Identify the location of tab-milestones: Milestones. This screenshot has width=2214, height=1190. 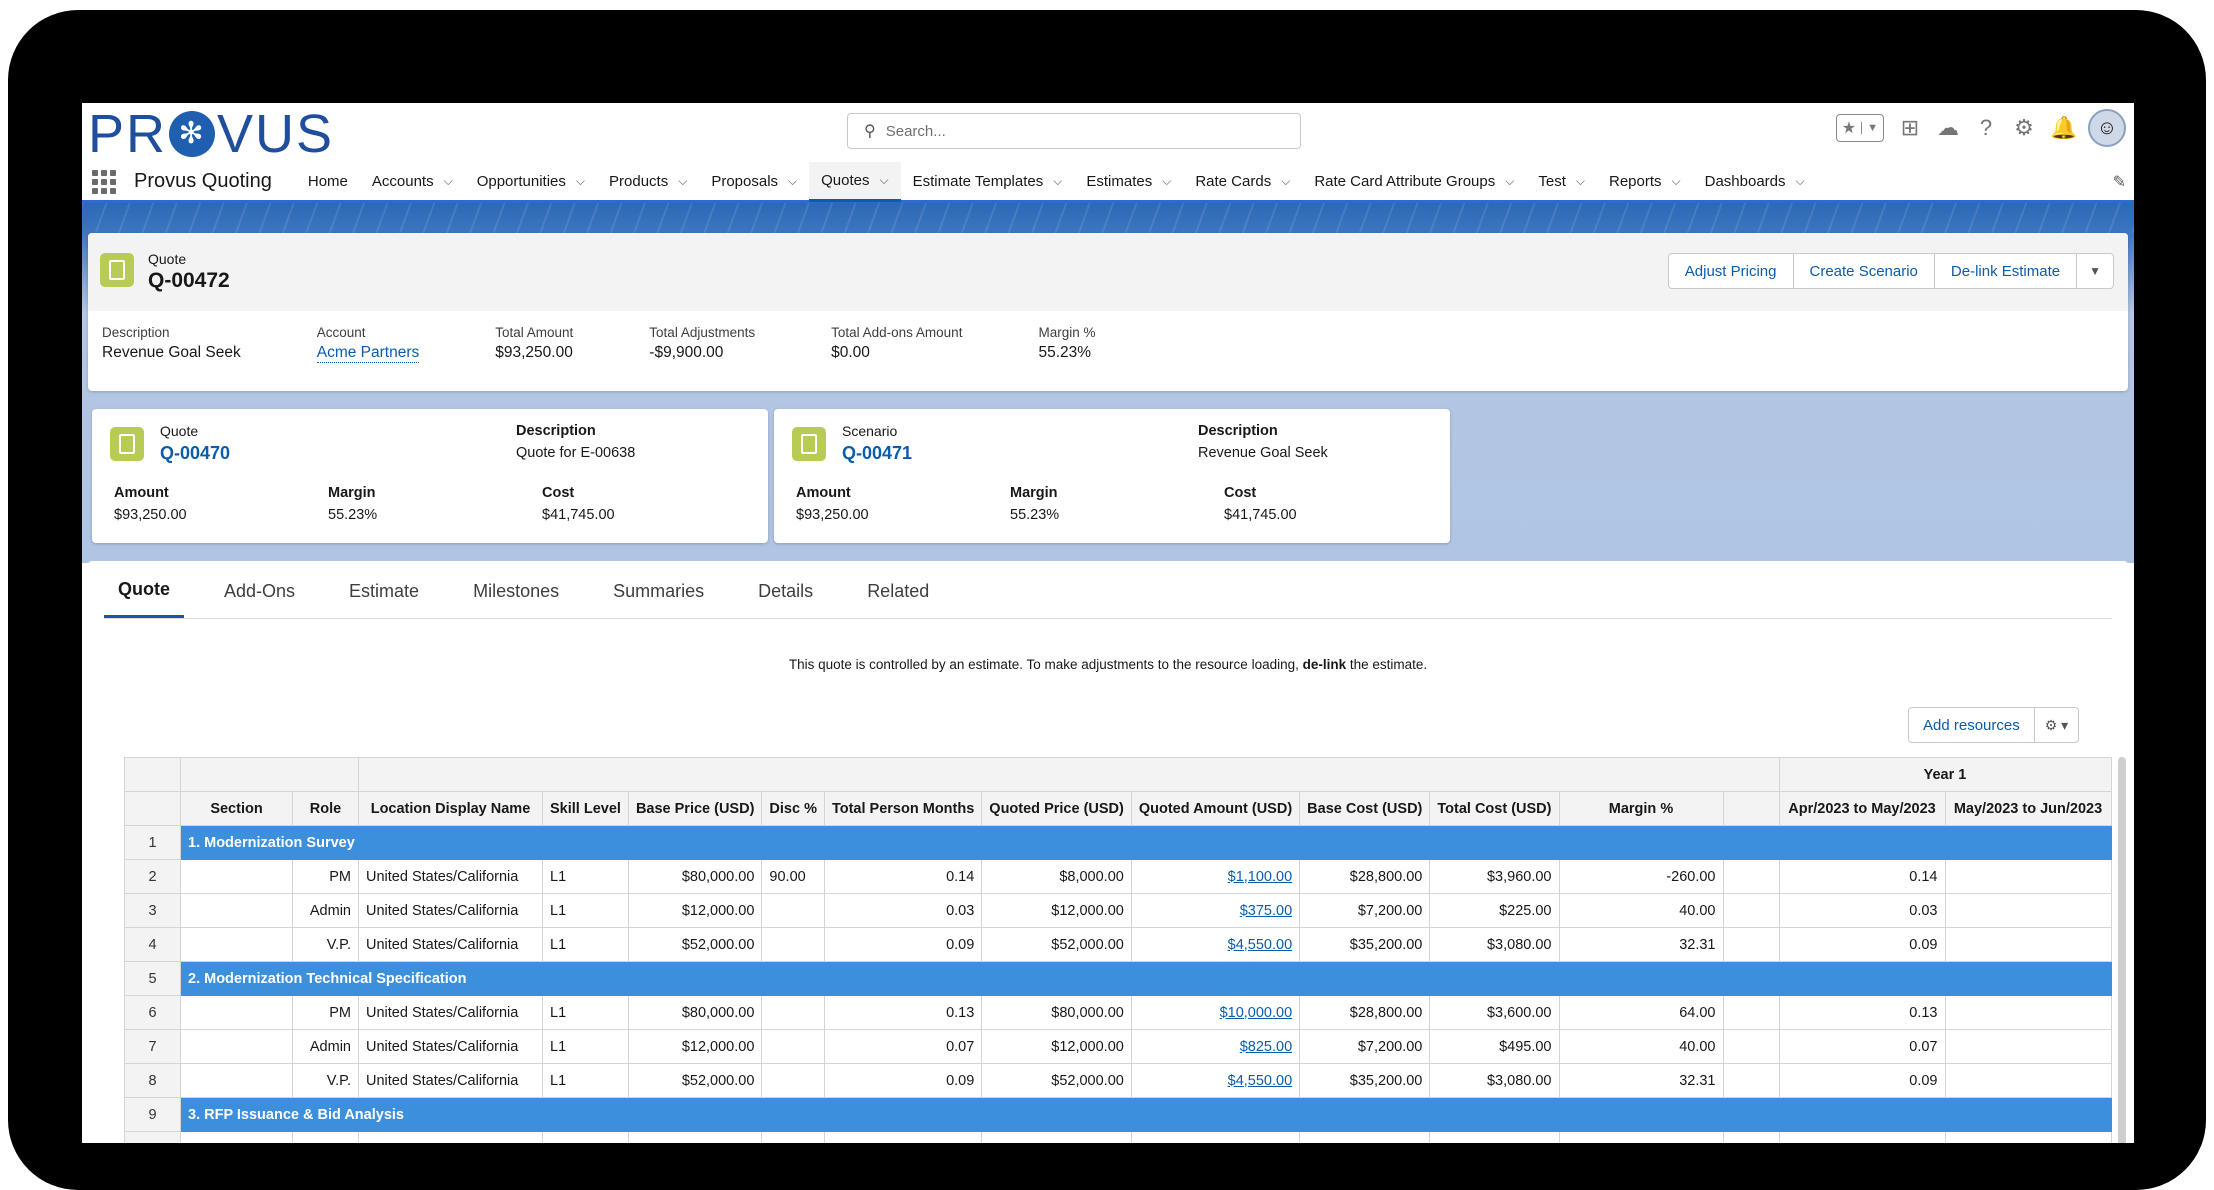
(516, 590).